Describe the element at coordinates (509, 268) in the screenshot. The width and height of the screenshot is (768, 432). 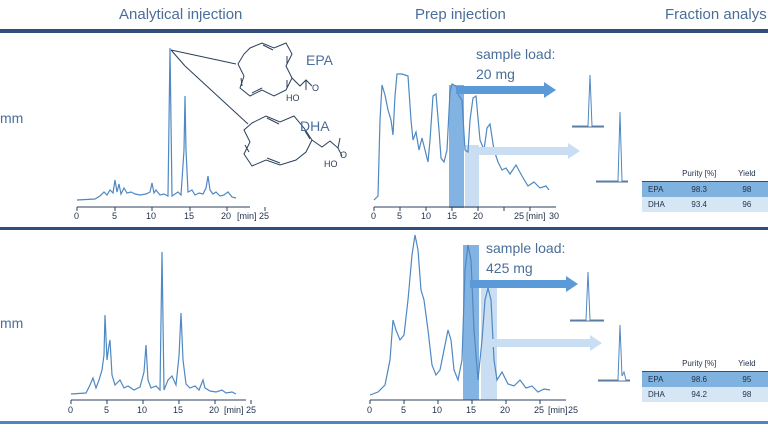
I see `sample-load-value: 425 mg` at that location.